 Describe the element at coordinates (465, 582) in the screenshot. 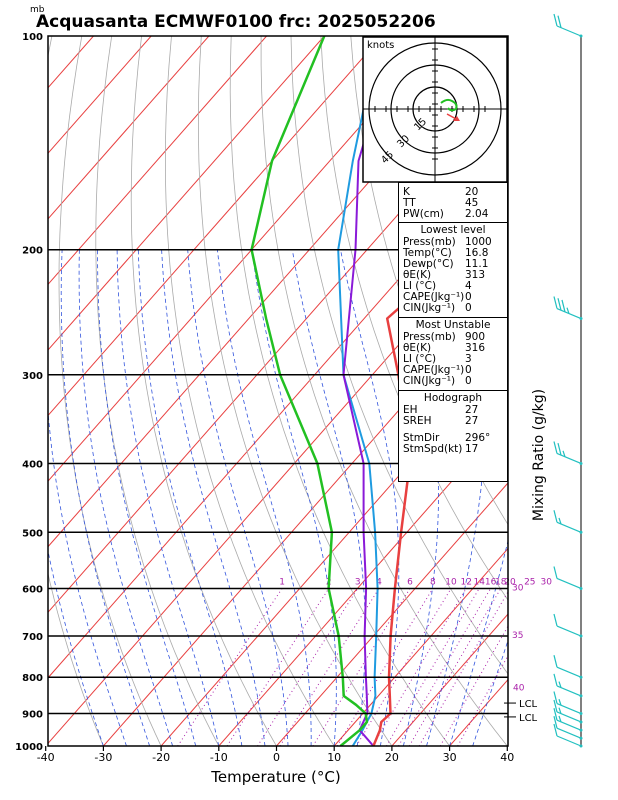

I see `mixing-ratio-label: 12` at that location.